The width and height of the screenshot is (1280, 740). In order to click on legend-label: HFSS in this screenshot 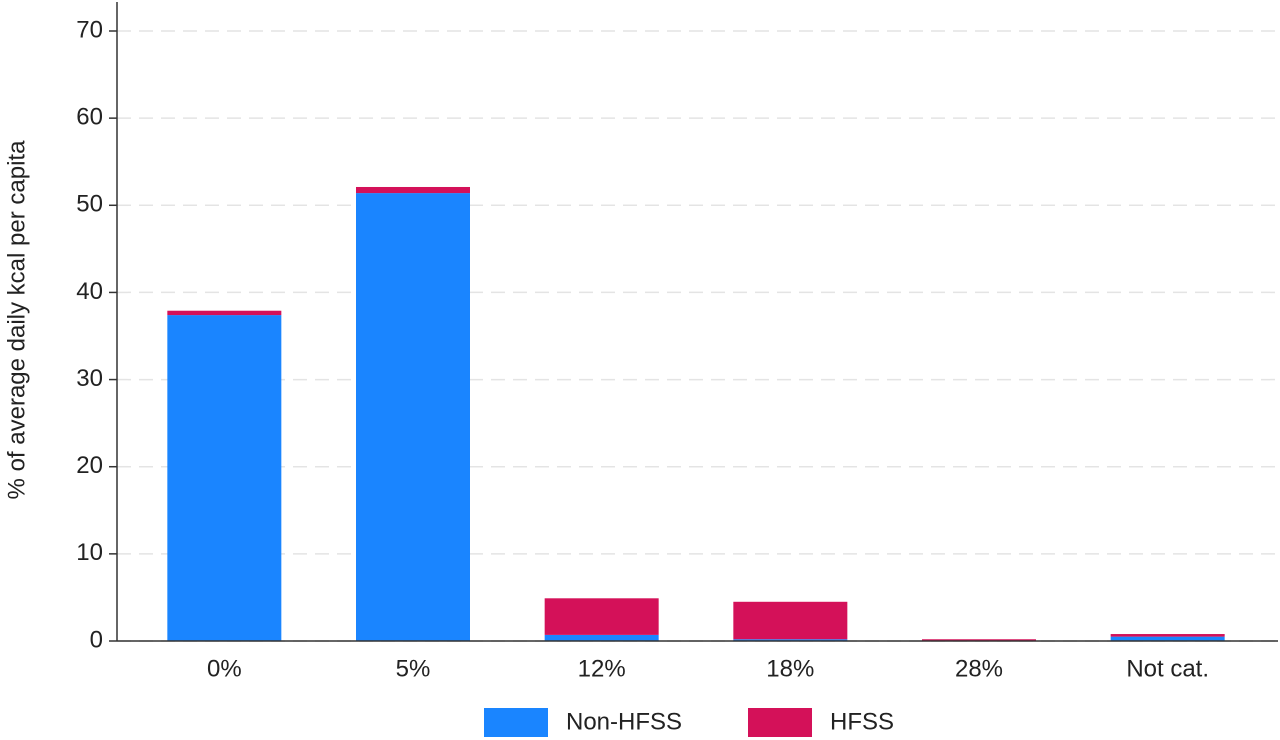, I will do `click(862, 721)`.